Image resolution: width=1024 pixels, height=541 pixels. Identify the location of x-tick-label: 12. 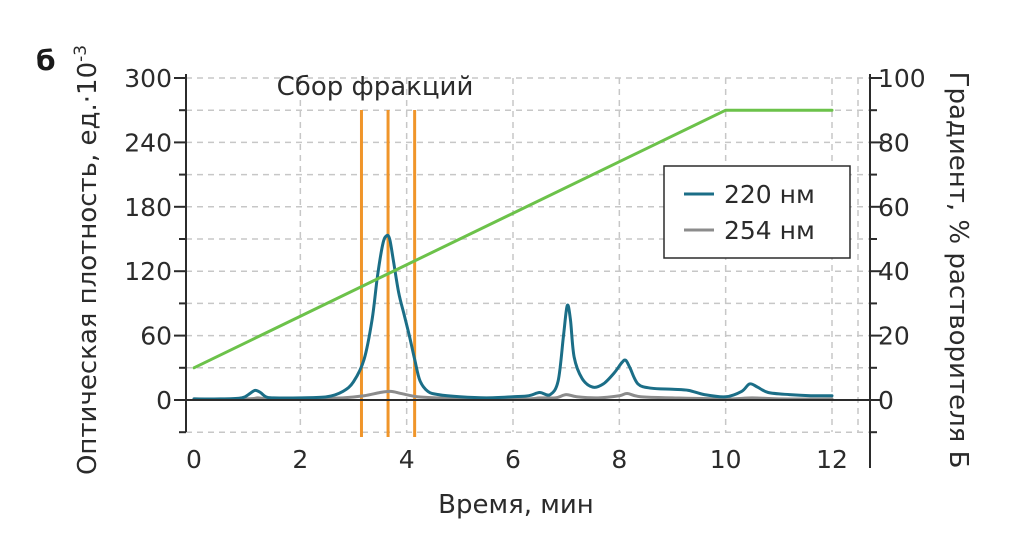
(832, 459).